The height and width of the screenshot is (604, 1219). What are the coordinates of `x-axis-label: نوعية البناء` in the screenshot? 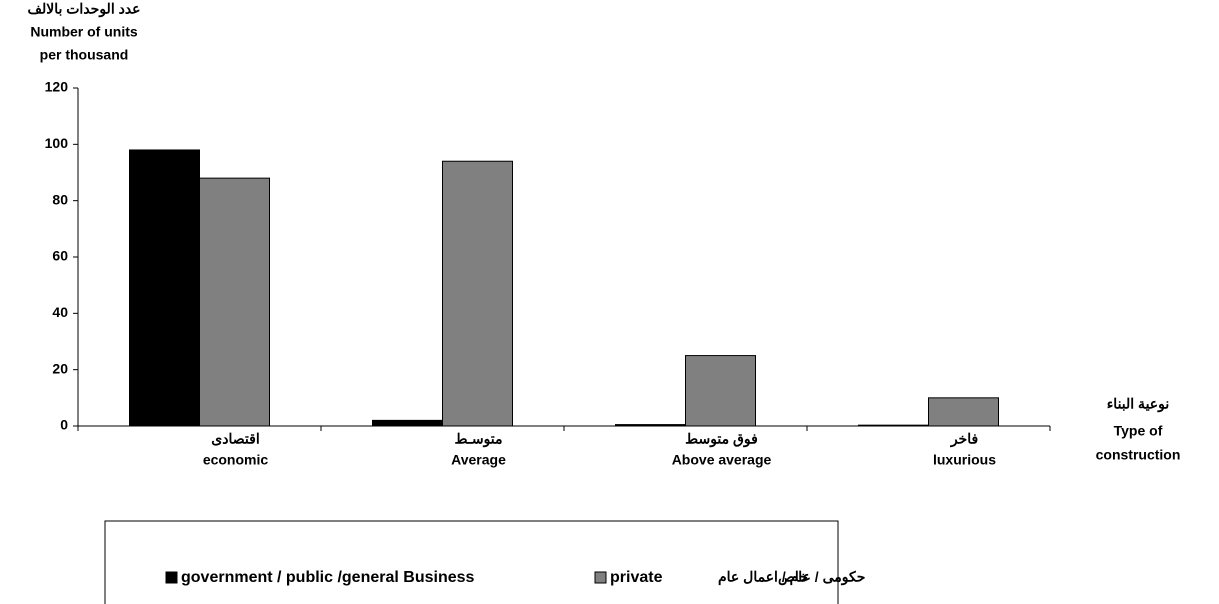 It's located at (1138, 404).